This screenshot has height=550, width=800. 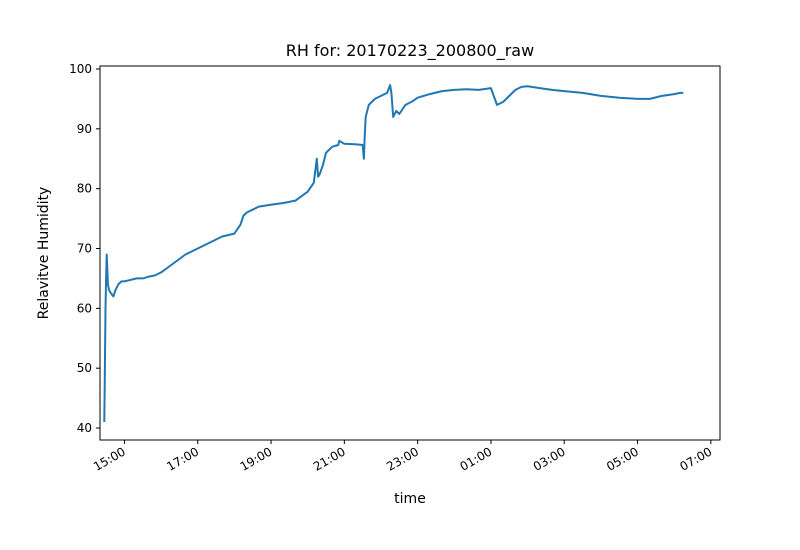 What do you see at coordinates (84, 308) in the screenshot?
I see `y-tick-label: 60` at bounding box center [84, 308].